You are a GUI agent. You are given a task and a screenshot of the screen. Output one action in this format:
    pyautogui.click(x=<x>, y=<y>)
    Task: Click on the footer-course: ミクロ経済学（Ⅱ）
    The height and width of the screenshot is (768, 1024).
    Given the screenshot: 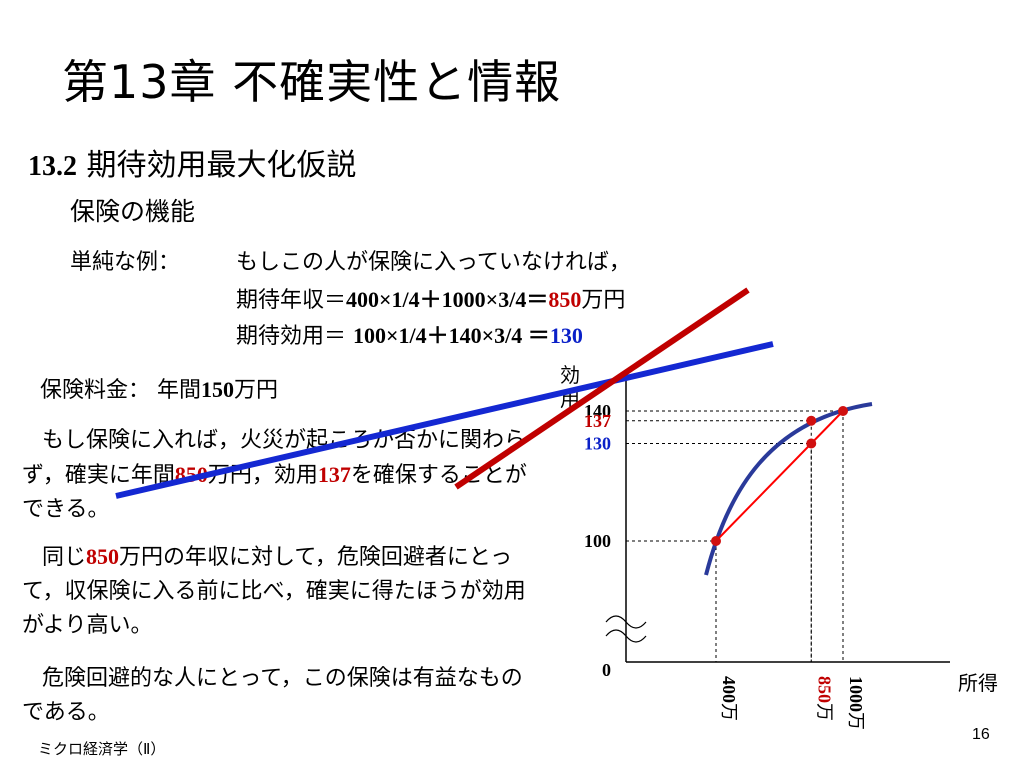 What is the action you would take?
    pyautogui.click(x=102, y=749)
    